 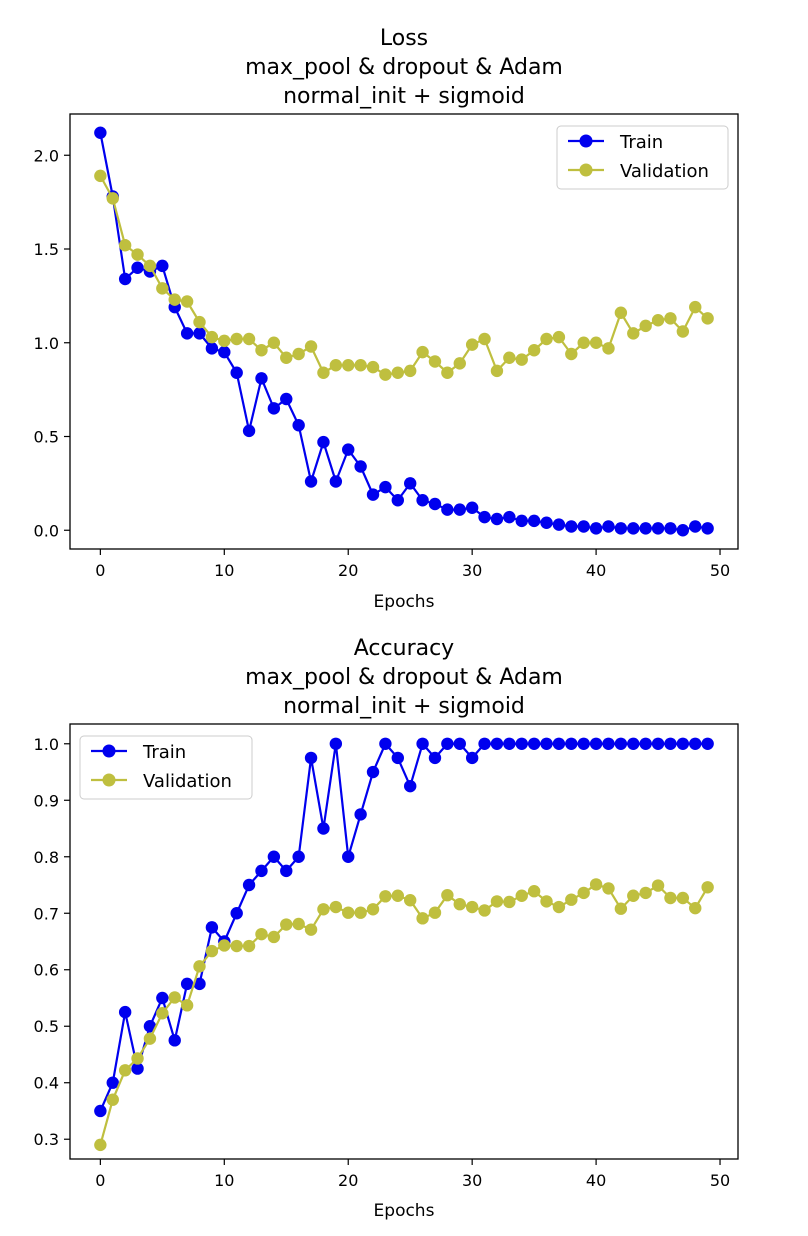 I want to click on accuracy-ytick-label: 0.6, so click(x=46, y=970).